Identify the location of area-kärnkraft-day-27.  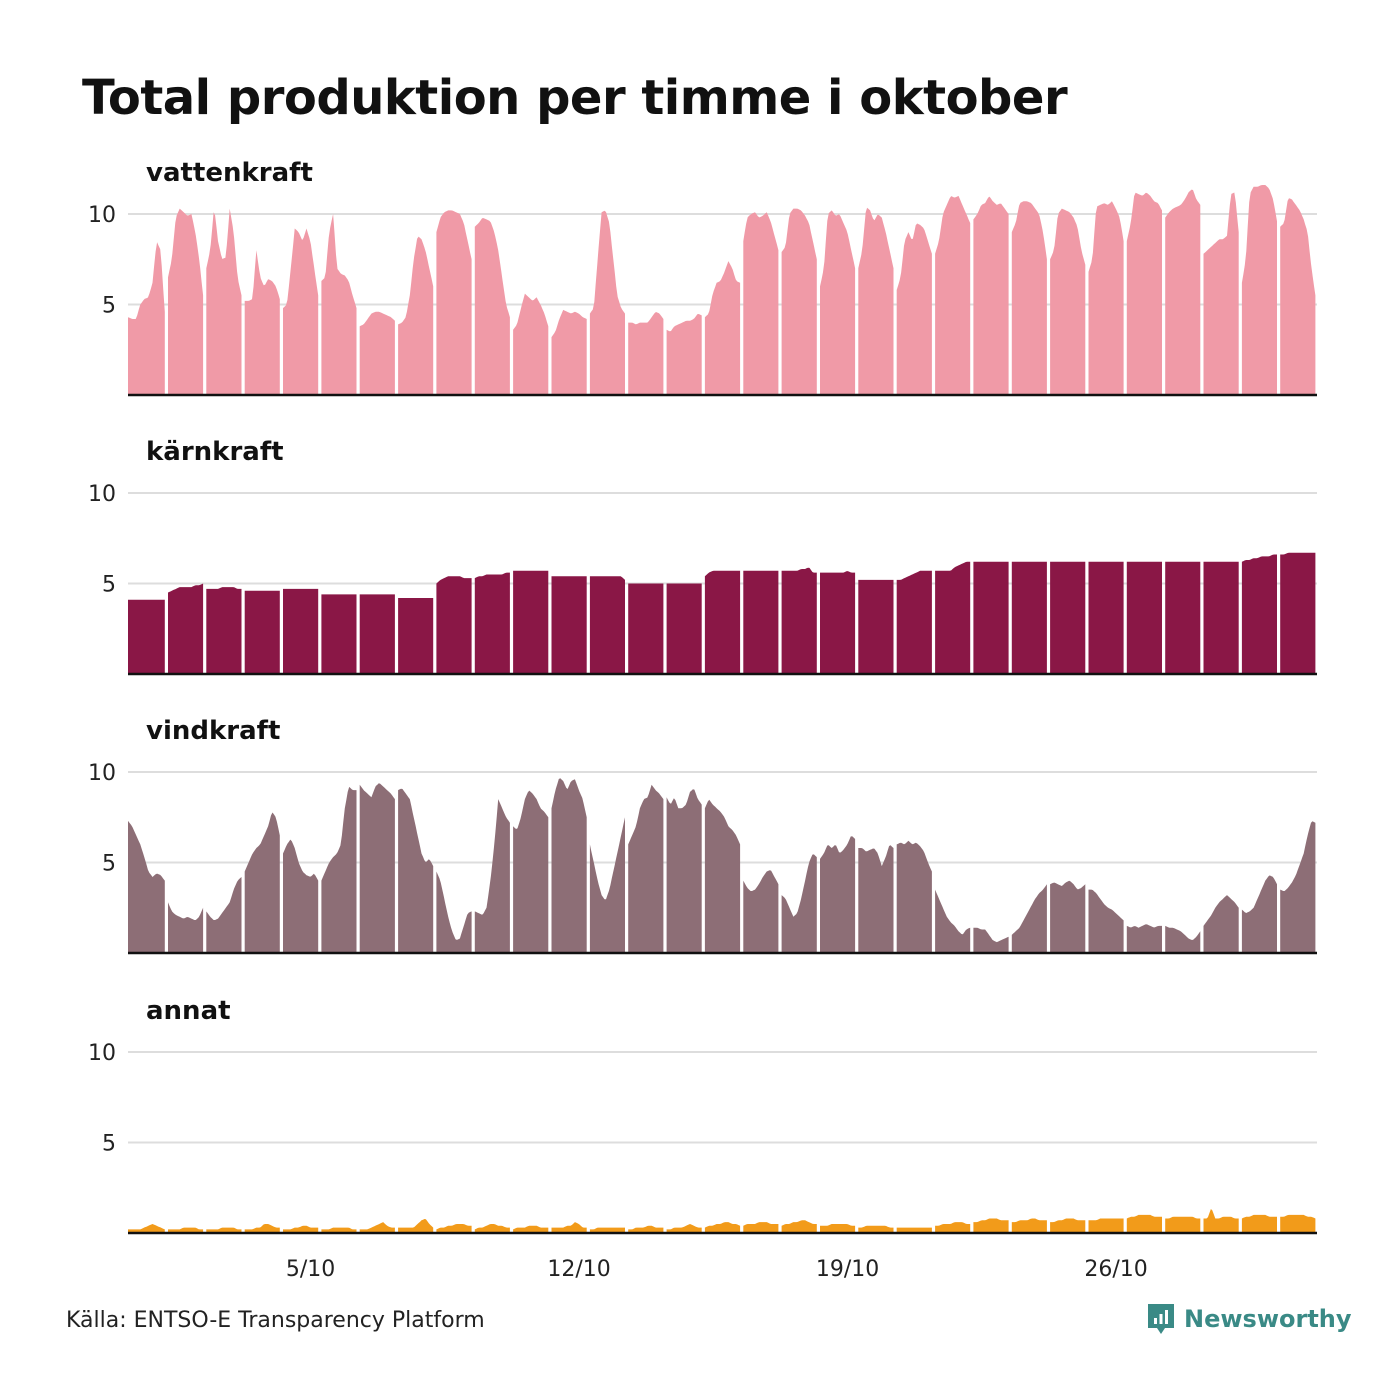
(1144, 617).